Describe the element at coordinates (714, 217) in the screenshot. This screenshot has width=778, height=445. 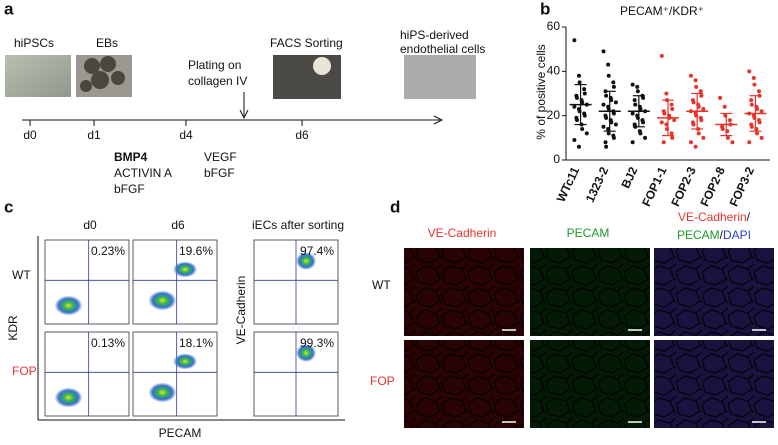
I see `merge-header: VE-Cadherin/` at that location.